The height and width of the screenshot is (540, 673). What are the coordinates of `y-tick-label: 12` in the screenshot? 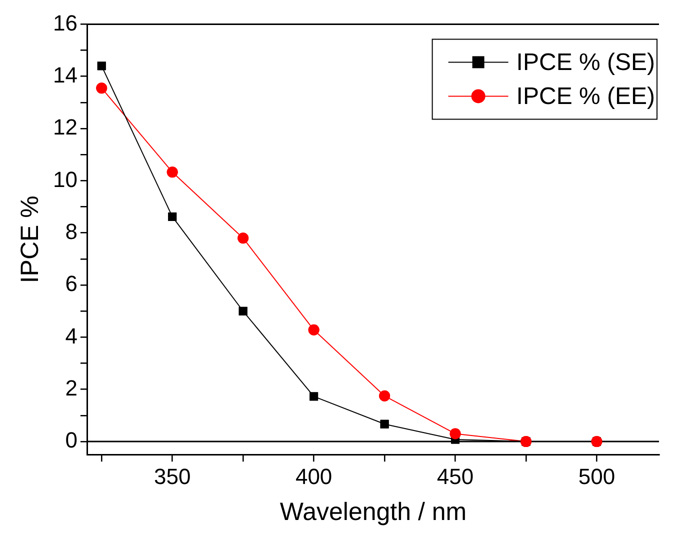 It's located at (65, 127).